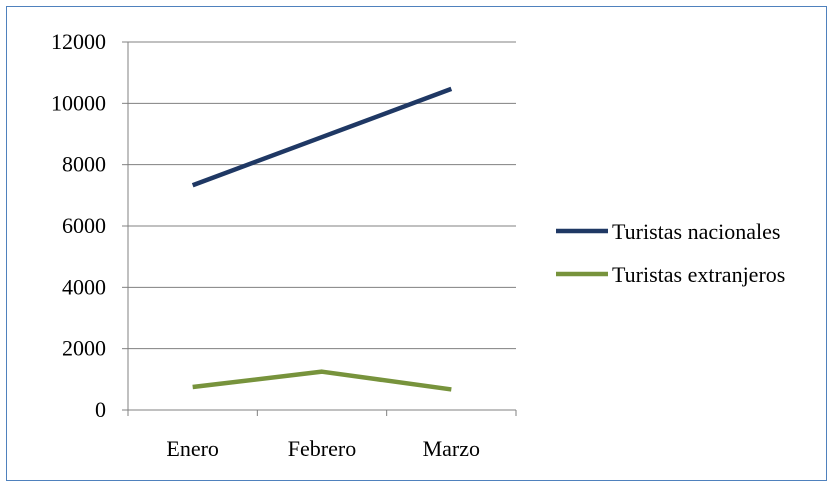 This screenshot has height=487, width=835. Describe the element at coordinates (84, 225) in the screenshot. I see `y-tick-label: 6000` at that location.